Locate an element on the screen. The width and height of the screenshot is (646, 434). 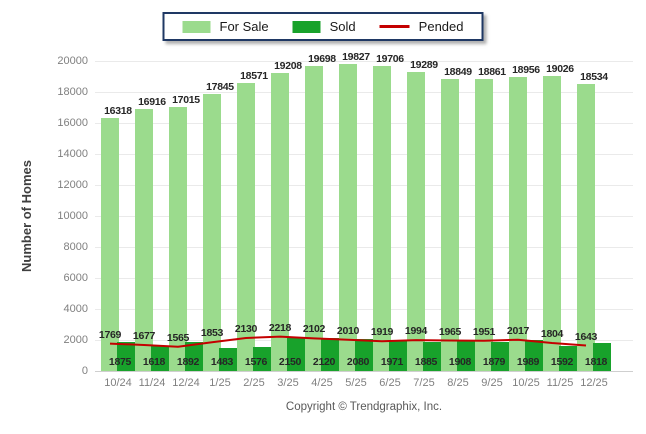
for-sale-value-label: 19026 is located at coordinates (560, 69).